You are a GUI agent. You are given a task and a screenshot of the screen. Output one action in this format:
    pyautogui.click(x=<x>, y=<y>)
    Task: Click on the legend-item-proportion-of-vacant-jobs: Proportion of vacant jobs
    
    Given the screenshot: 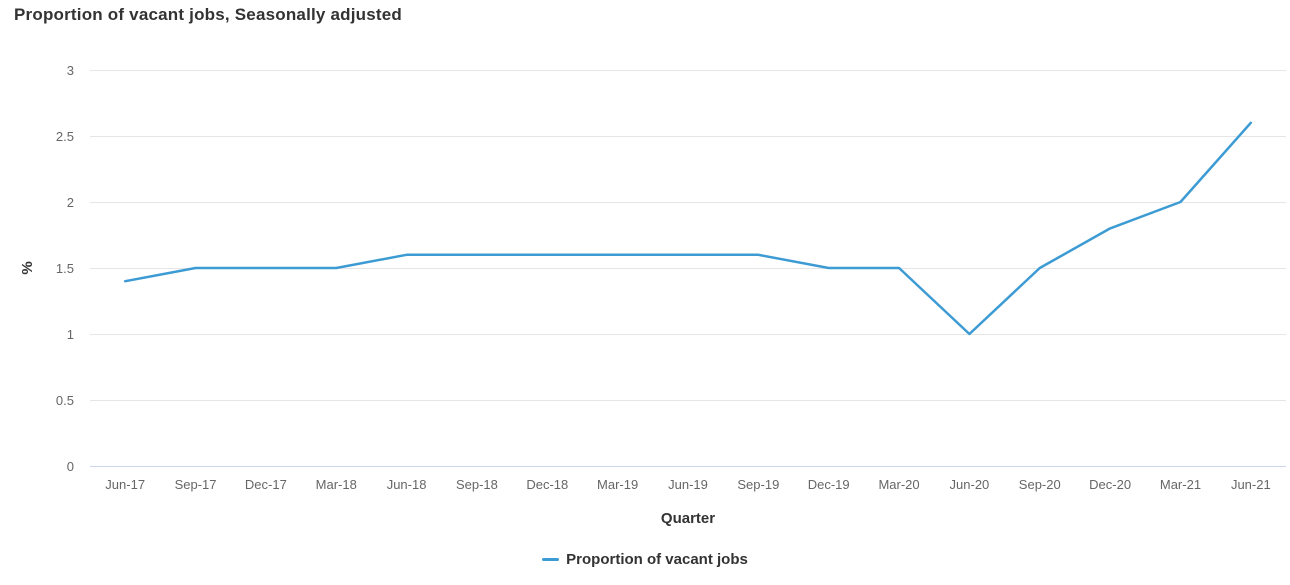 What is the action you would take?
    pyautogui.click(x=645, y=559)
    